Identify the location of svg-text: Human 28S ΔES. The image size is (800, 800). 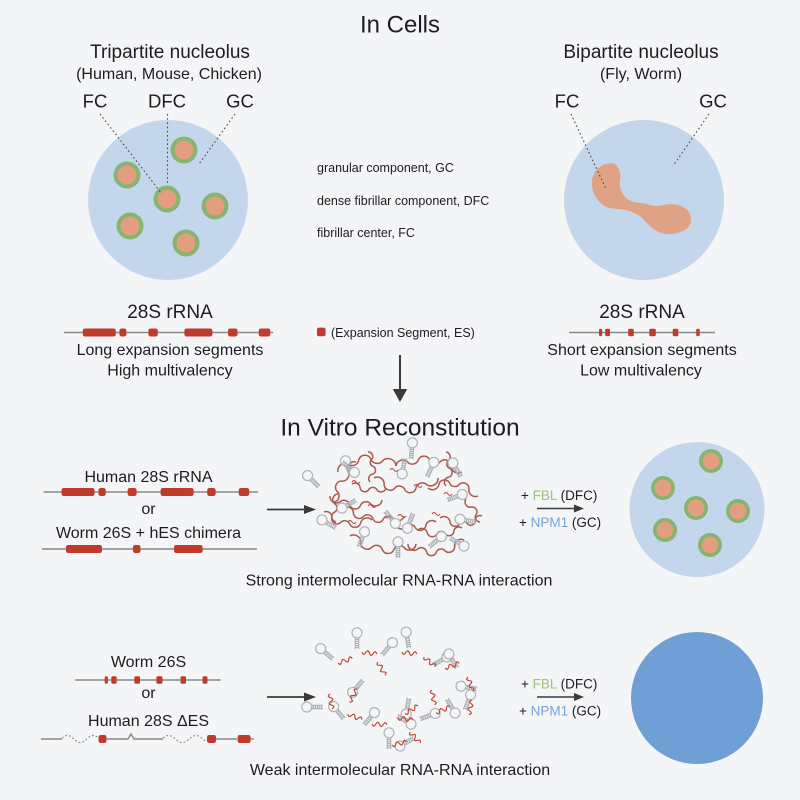
(148, 721).